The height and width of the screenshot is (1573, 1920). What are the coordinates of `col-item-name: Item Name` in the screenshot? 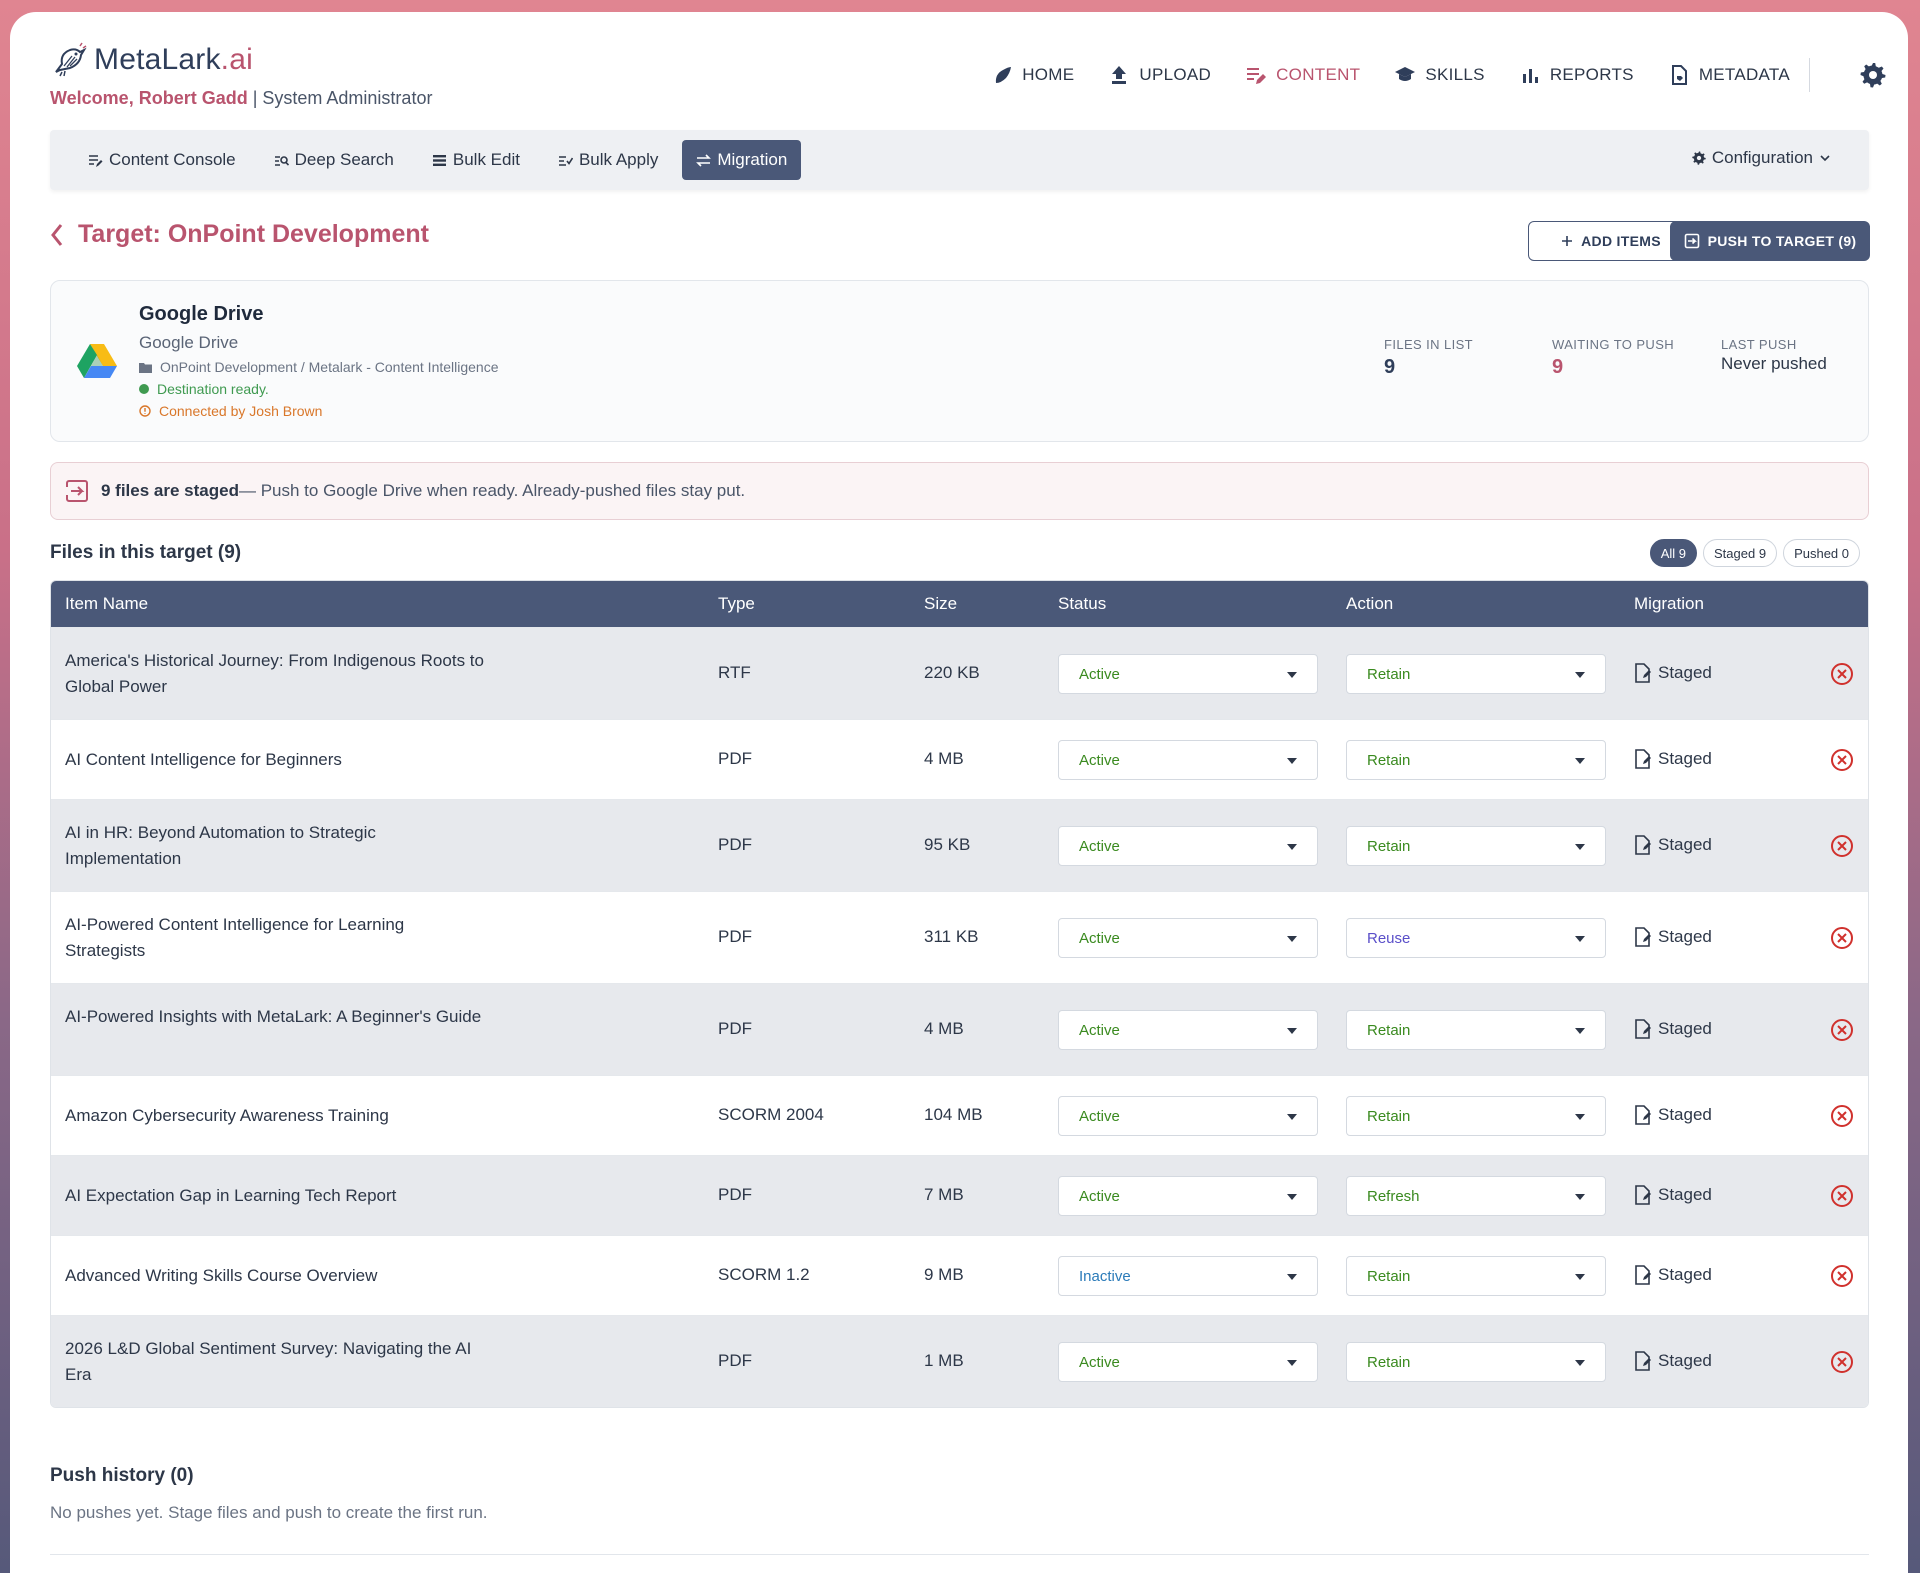 It's located at (107, 603).